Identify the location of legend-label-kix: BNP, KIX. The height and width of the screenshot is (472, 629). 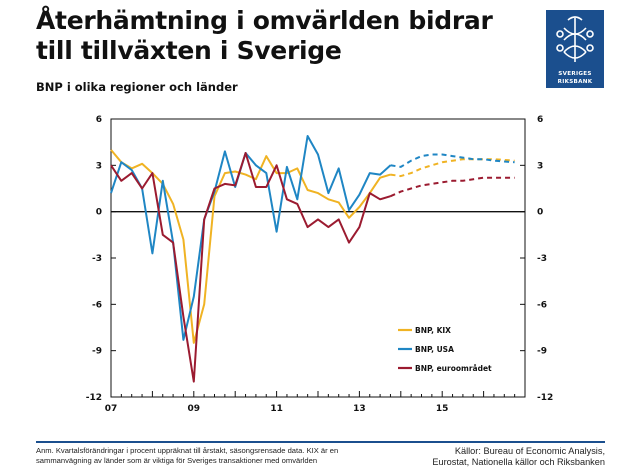
(433, 330).